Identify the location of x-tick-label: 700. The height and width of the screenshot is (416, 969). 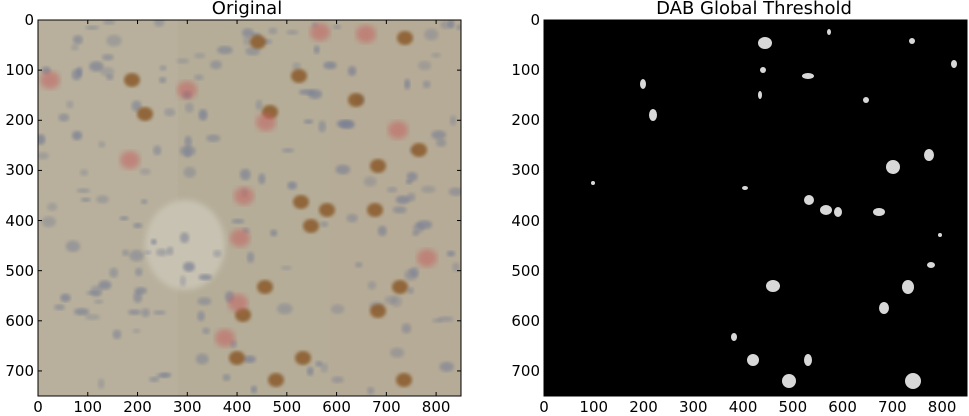
(892, 407).